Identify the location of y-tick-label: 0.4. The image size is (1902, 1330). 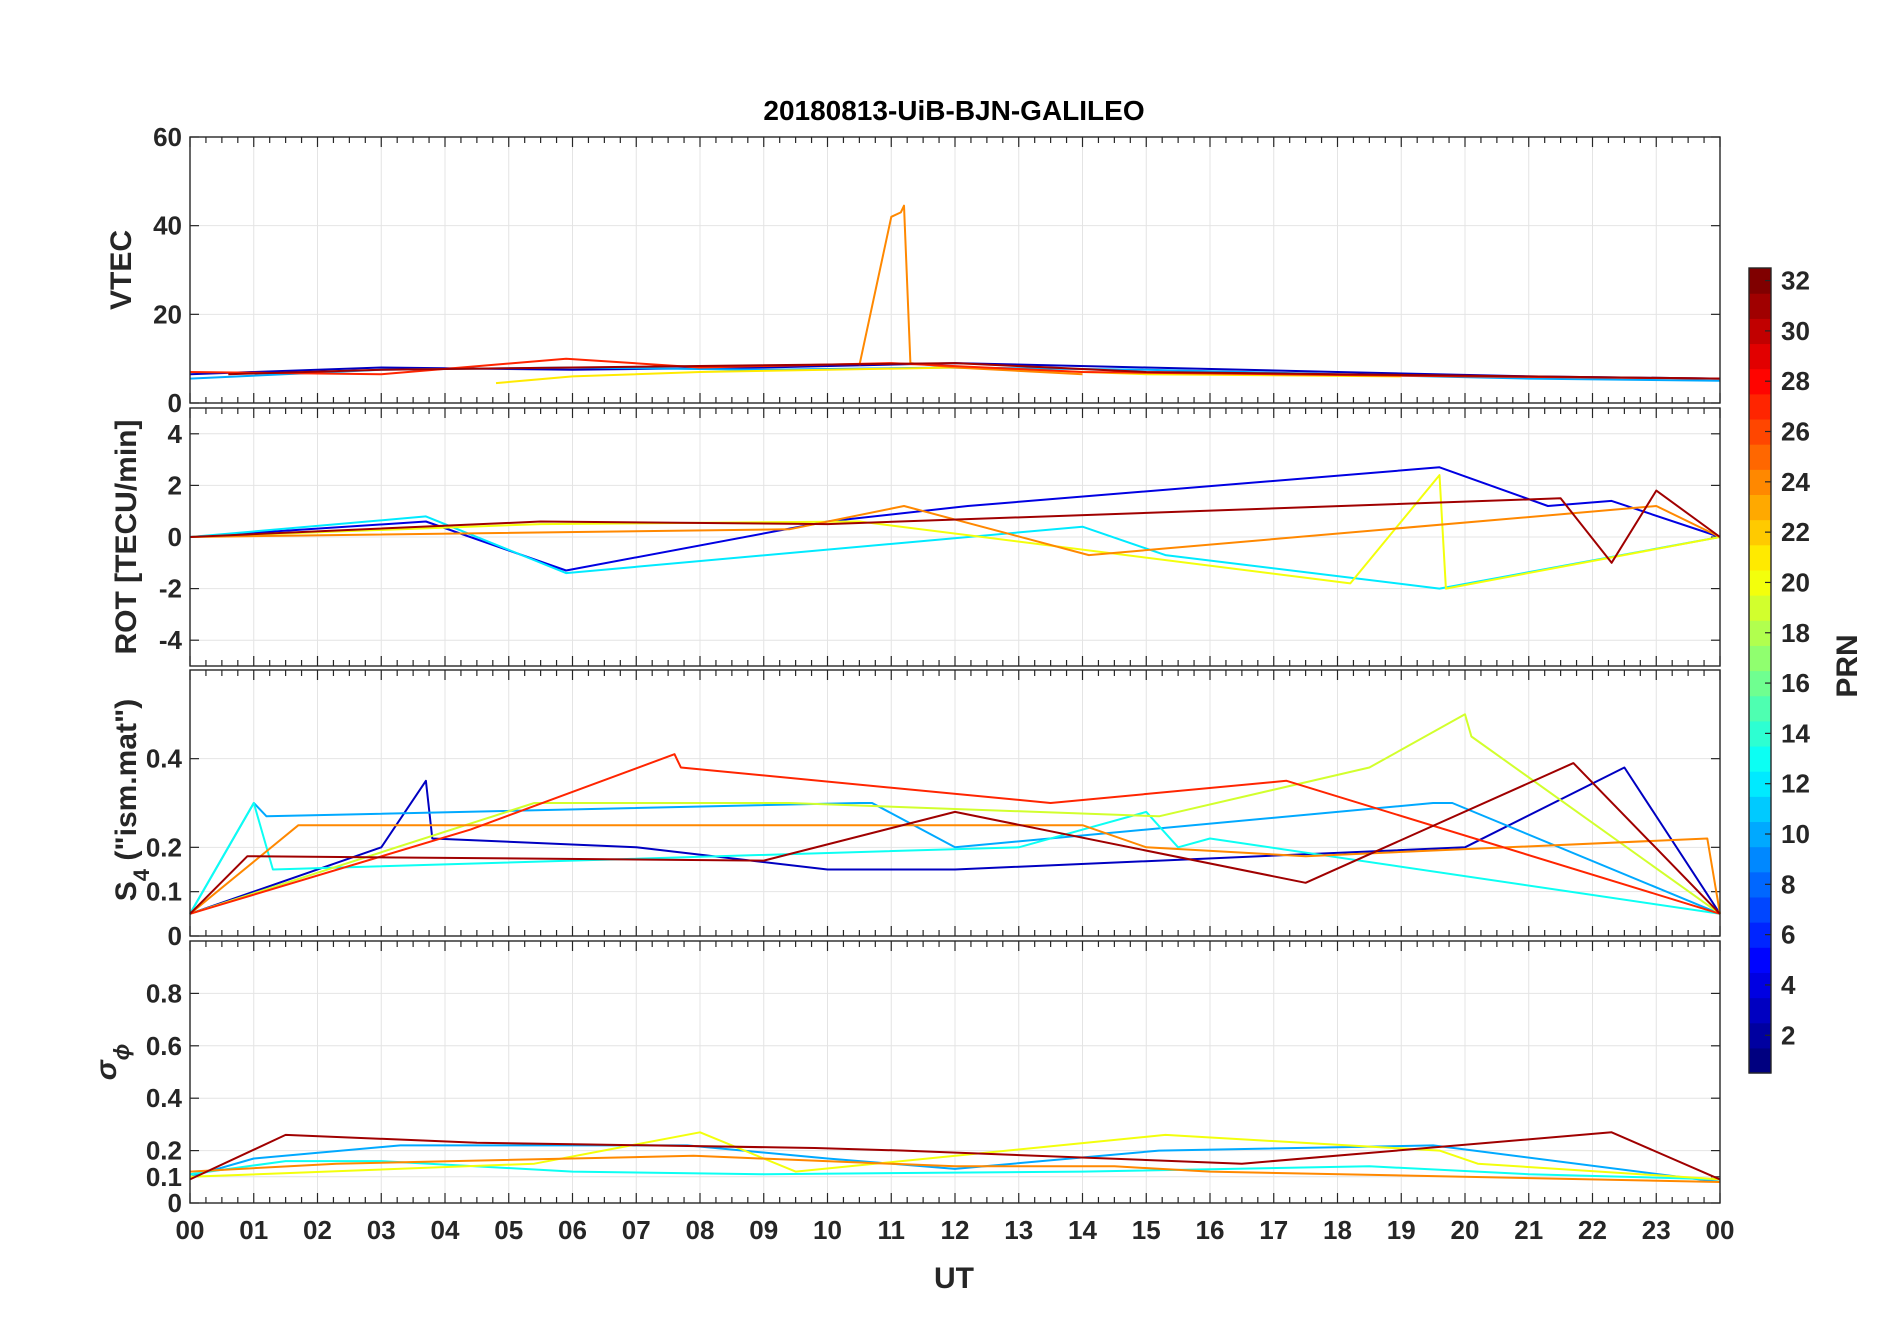
(164, 759).